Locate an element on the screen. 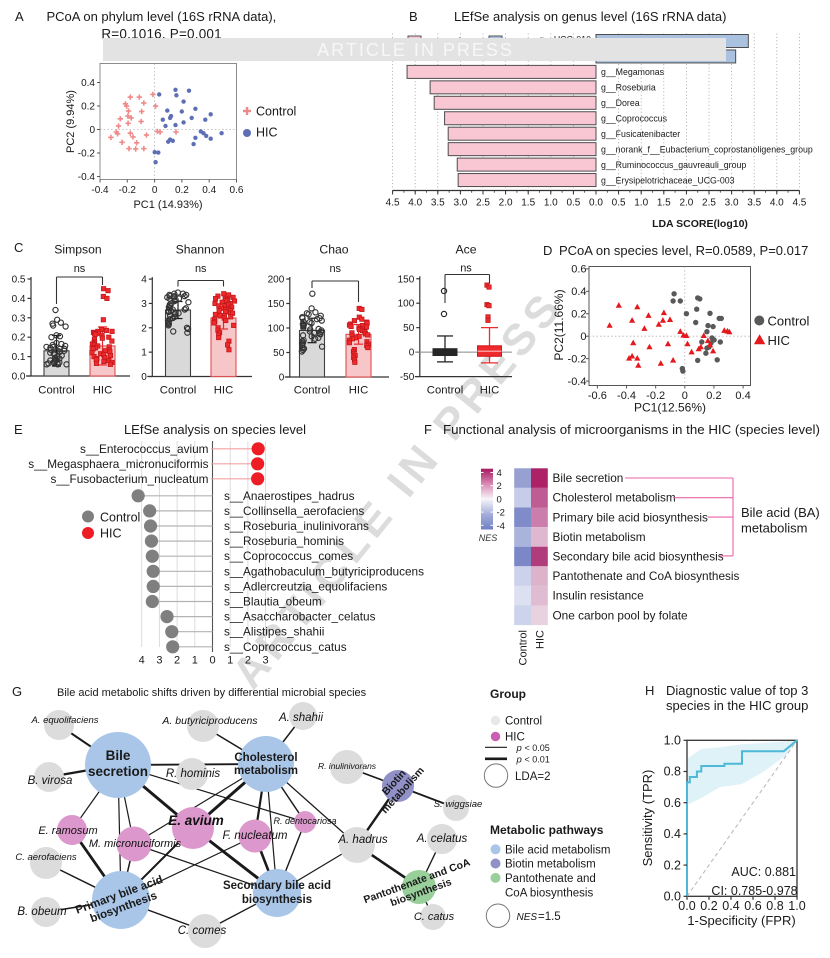 Image resolution: width=830 pixels, height=958 pixels. svg-text: 150 is located at coordinates (406, 279).